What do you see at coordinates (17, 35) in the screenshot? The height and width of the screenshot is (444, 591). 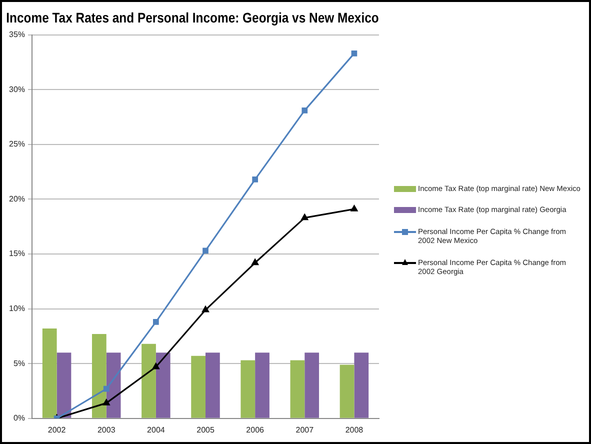 I see `y-tick-label: 35%` at bounding box center [17, 35].